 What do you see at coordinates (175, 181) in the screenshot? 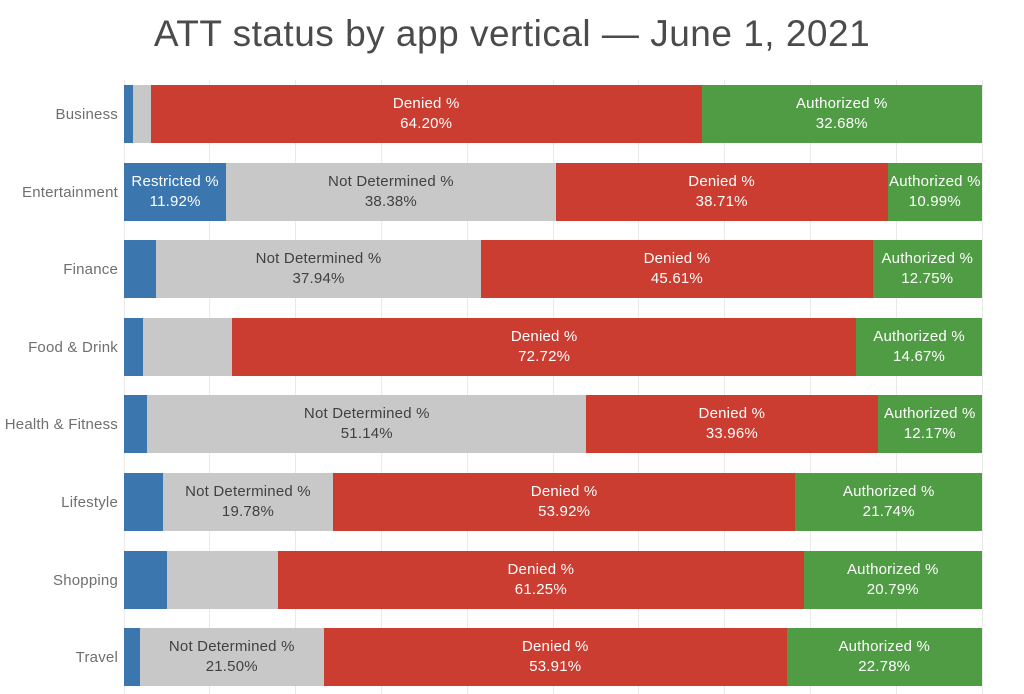
I see `segment-label-name: Restricted %` at bounding box center [175, 181].